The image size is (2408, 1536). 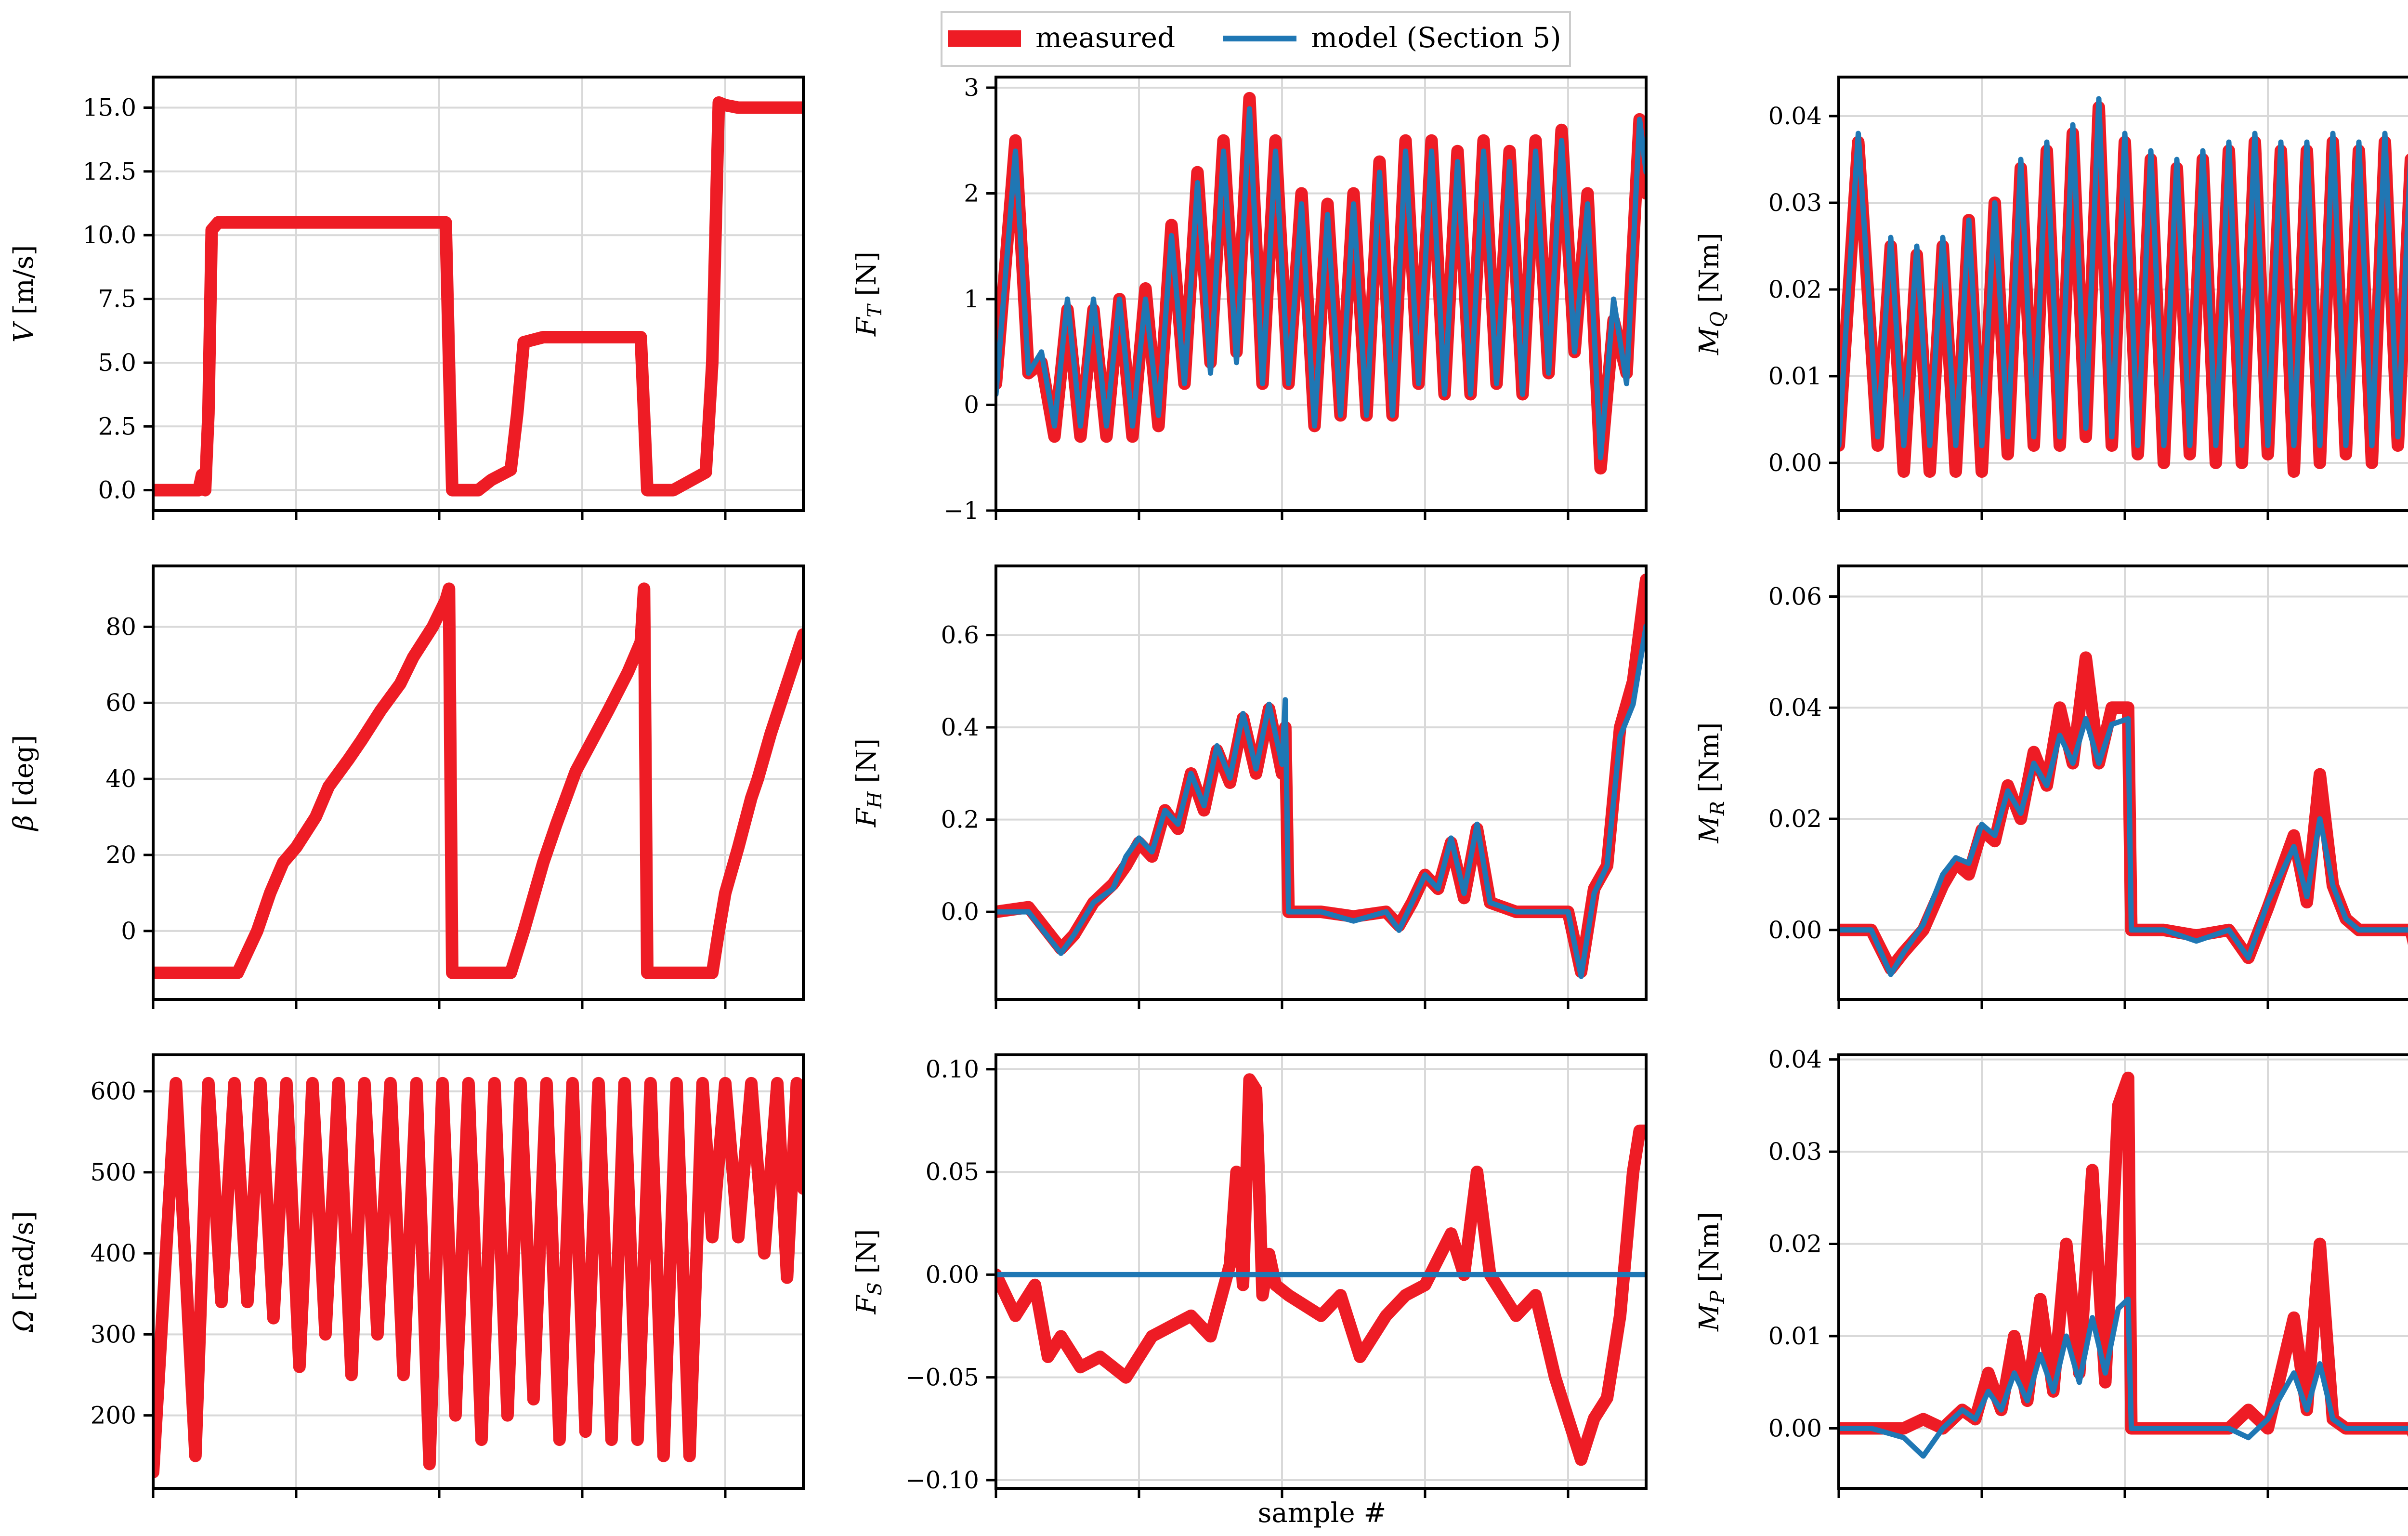 I want to click on ylabel-unit-V: [m/s], so click(x=23, y=284).